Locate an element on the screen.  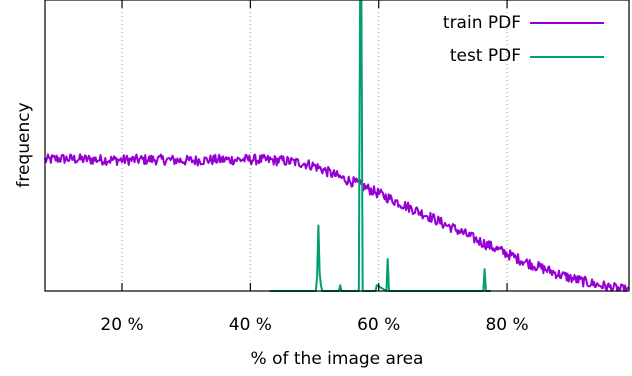
x-tick-label: 80 % is located at coordinates (506, 325).